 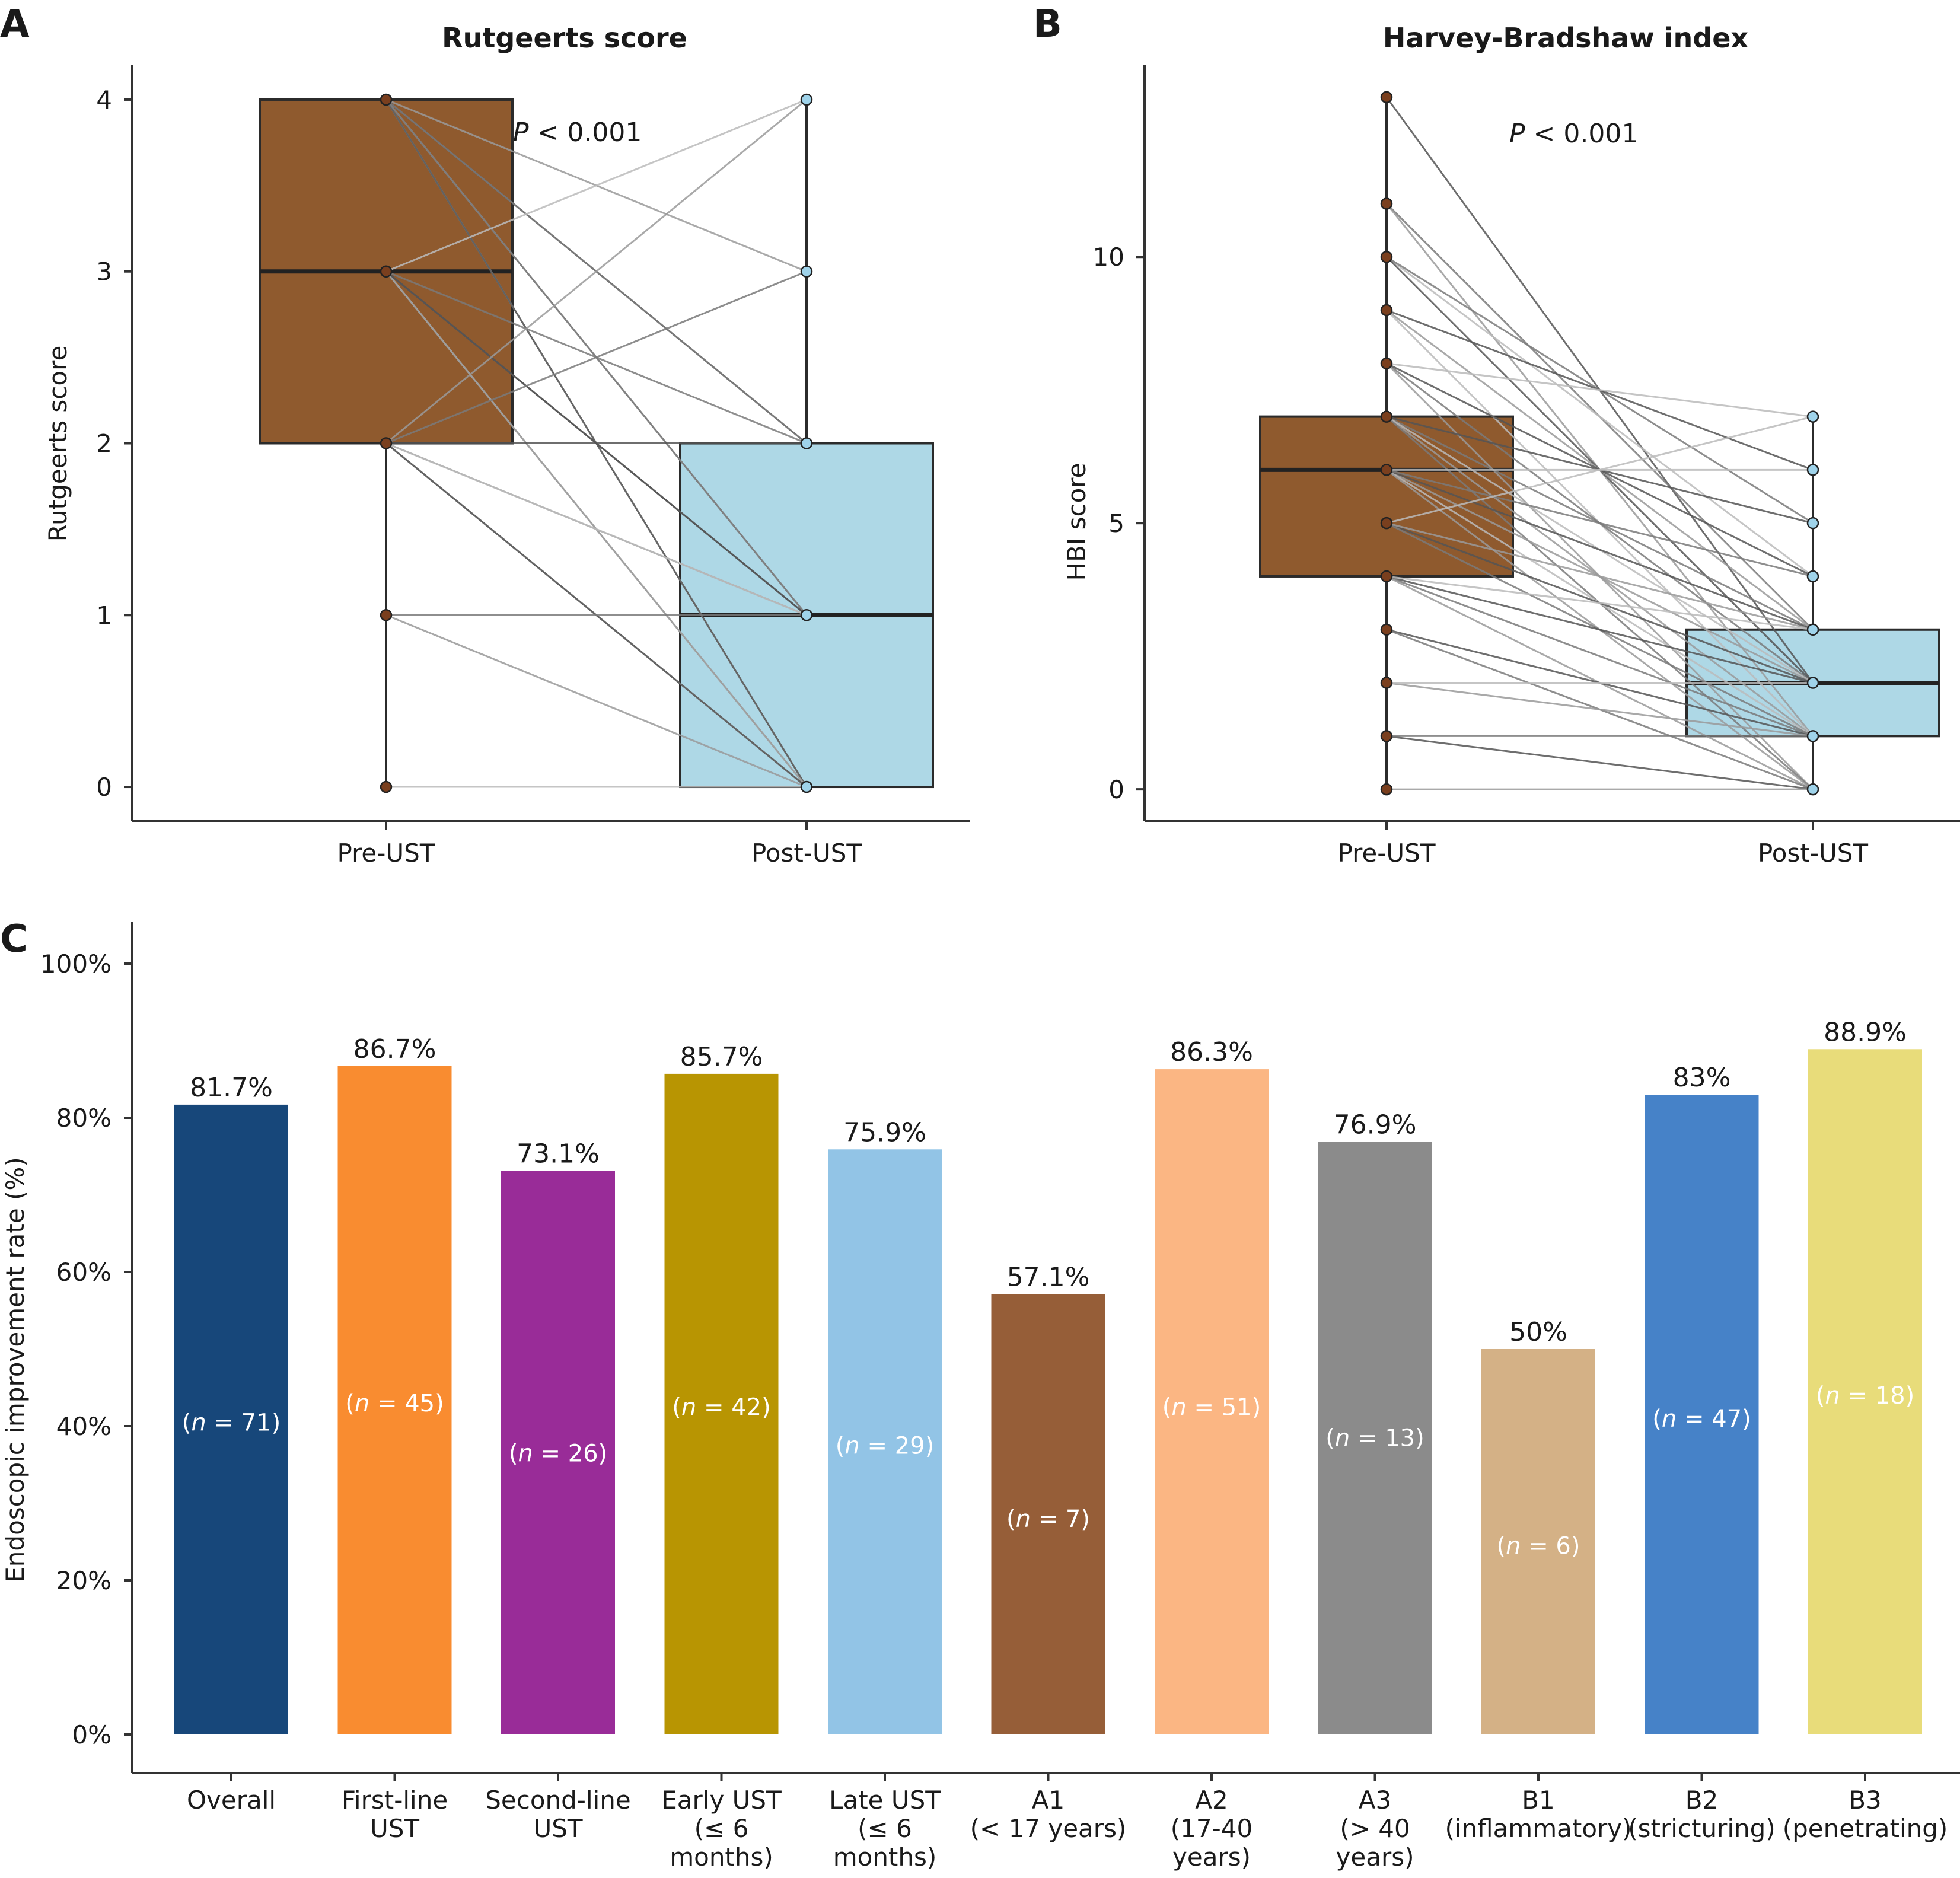 I want to click on panel-letter-b: B, so click(x=1047, y=24).